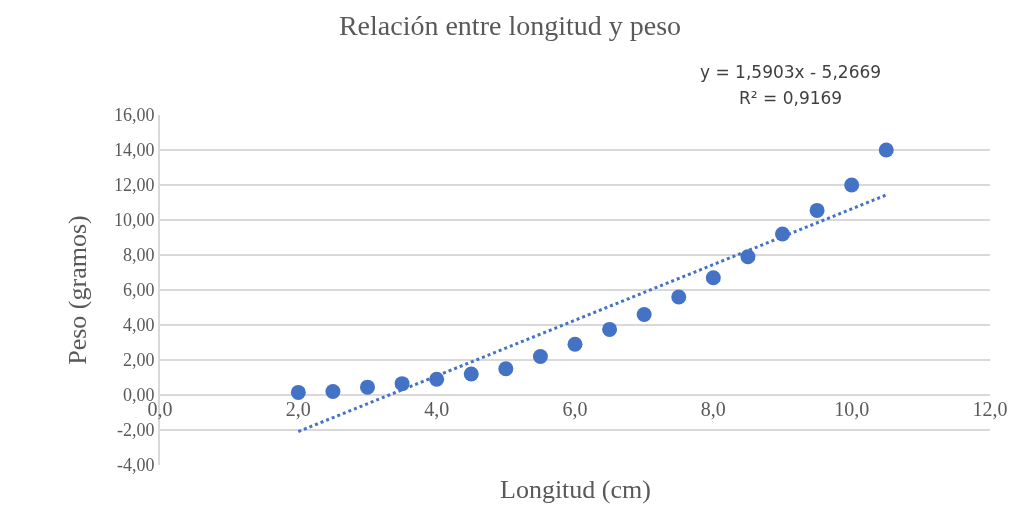 The height and width of the screenshot is (515, 1020). Describe the element at coordinates (510, 26) in the screenshot. I see `chart-title: Relación entre longitud y peso` at that location.